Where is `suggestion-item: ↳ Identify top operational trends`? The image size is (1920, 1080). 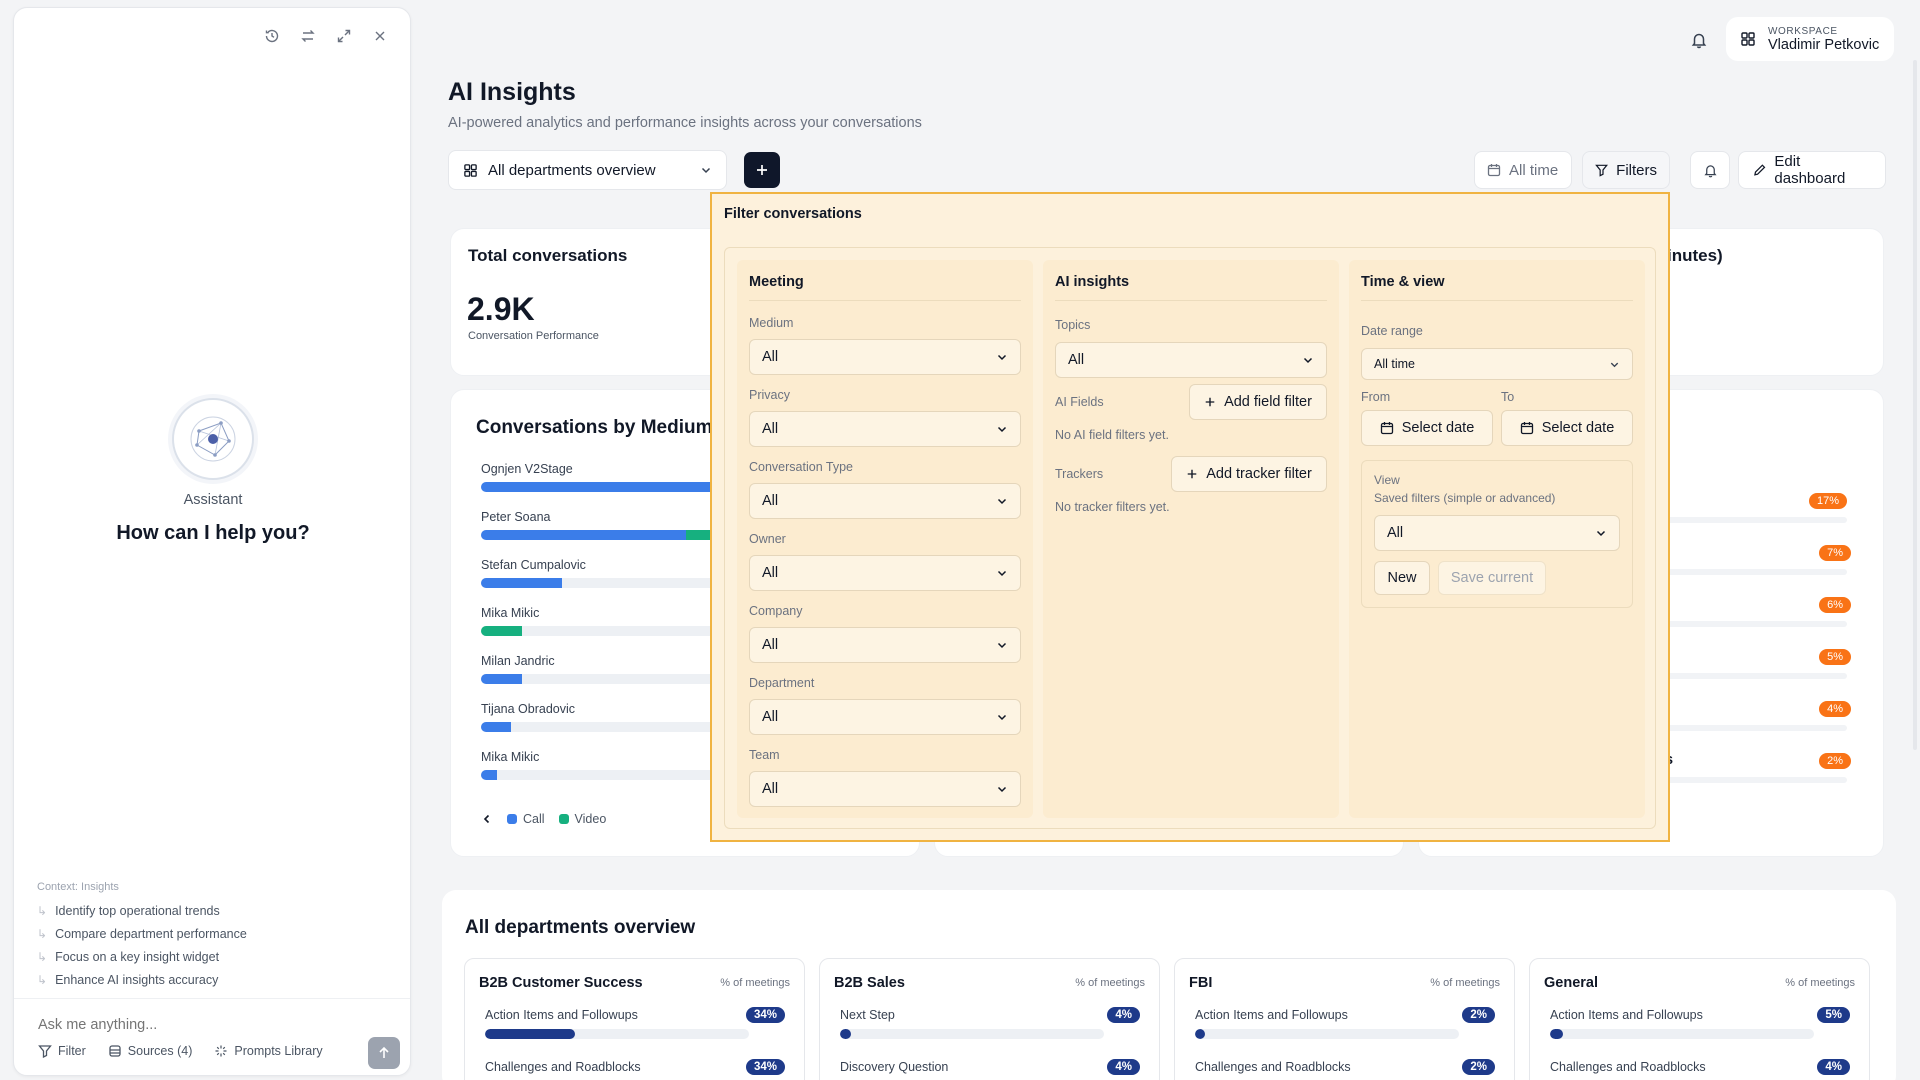 suggestion-item: ↳ Identify top operational trends is located at coordinates (128, 910).